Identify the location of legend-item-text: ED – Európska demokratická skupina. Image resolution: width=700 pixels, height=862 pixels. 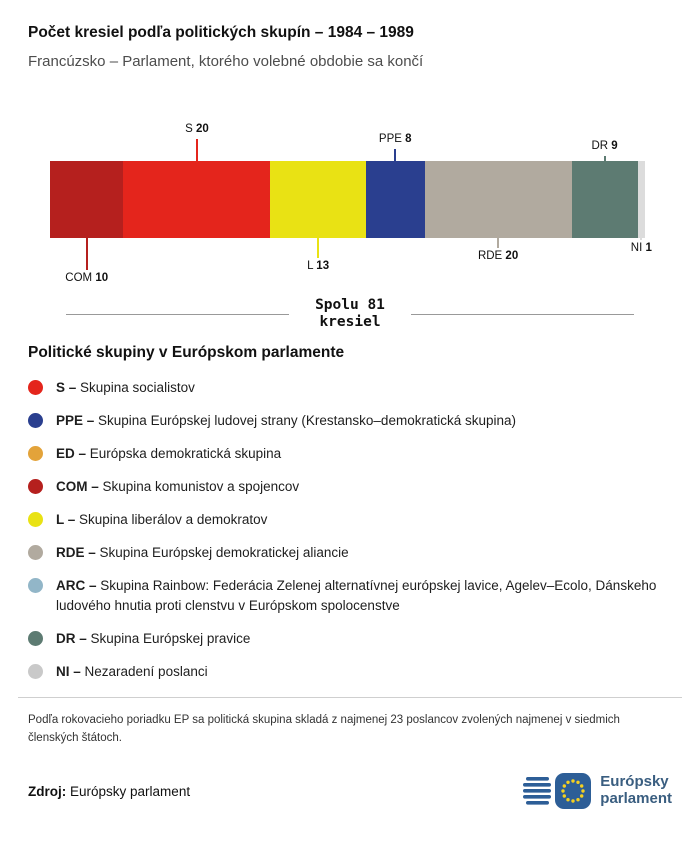
(169, 453).